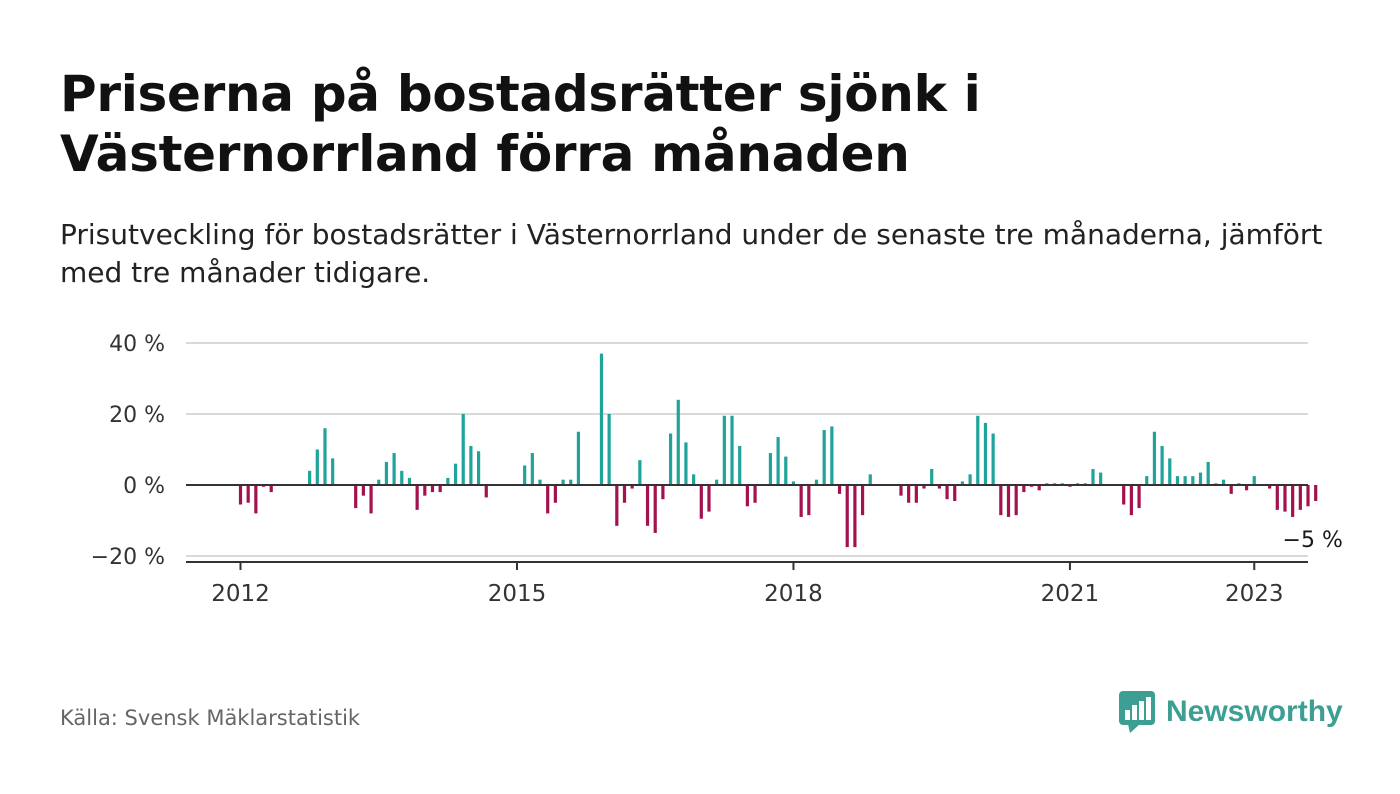 This screenshot has width=1400, height=794. Describe the element at coordinates (747, 523) in the screenshot. I see `axes` at that location.